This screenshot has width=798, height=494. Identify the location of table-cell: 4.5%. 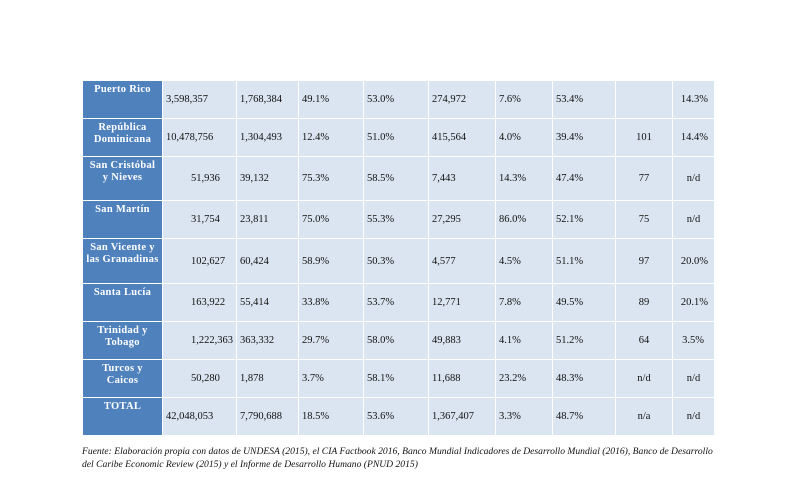
(524, 261).